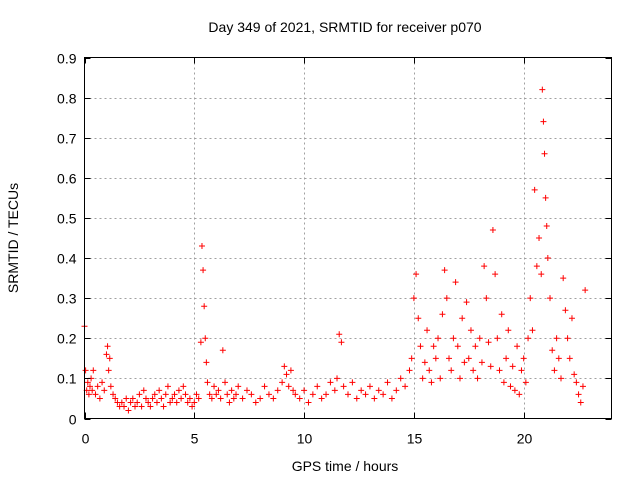 The image size is (640, 480). What do you see at coordinates (67, 379) in the screenshot?
I see `y-tick-label: 0.1` at bounding box center [67, 379].